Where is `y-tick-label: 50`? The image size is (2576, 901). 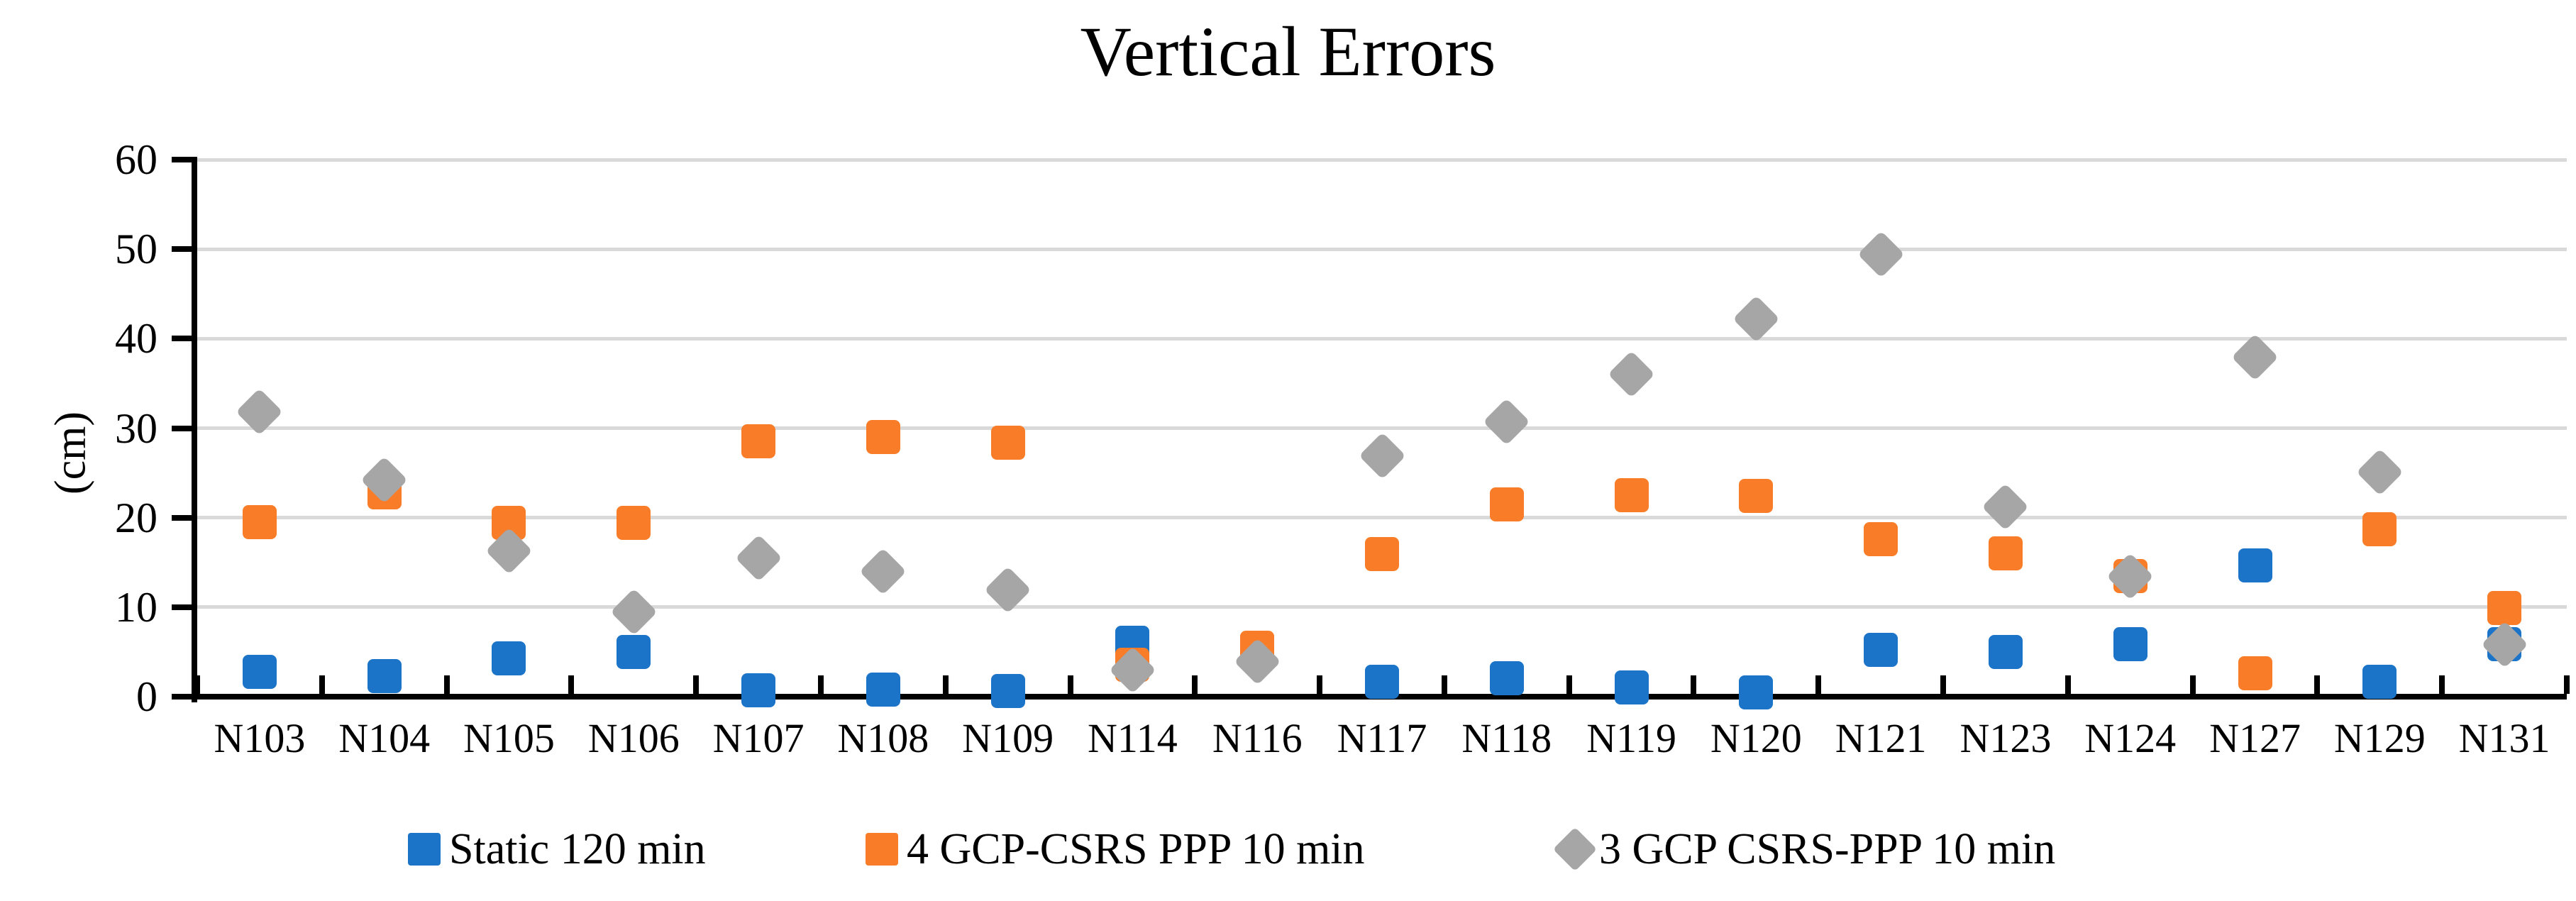
y-tick-label: 50 is located at coordinates (136, 249).